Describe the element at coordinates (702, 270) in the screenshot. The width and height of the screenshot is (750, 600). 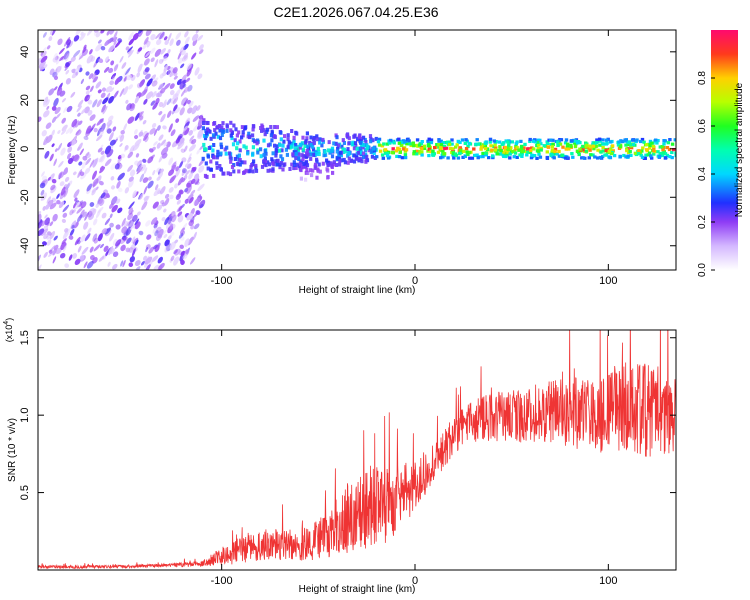
I see `colorbar-tick-label: 0.0` at that location.